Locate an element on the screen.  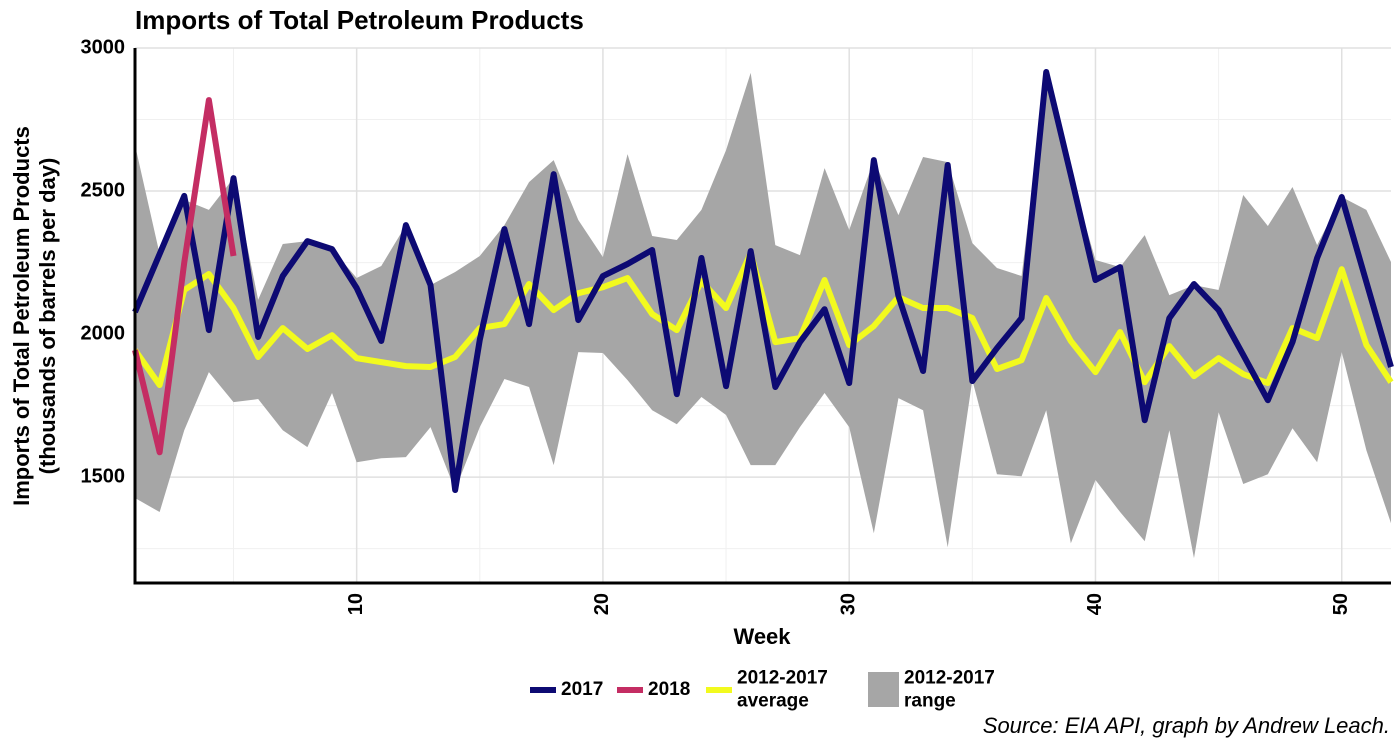
x-tick-label: 30 is located at coordinates (848, 604).